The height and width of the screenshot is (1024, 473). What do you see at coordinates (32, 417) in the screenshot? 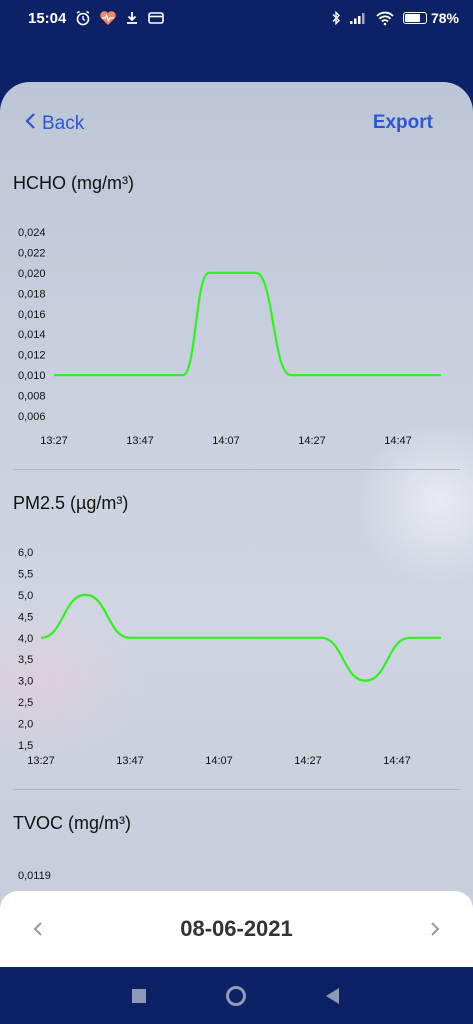
I see `y-tick-label: 0,006` at bounding box center [32, 417].